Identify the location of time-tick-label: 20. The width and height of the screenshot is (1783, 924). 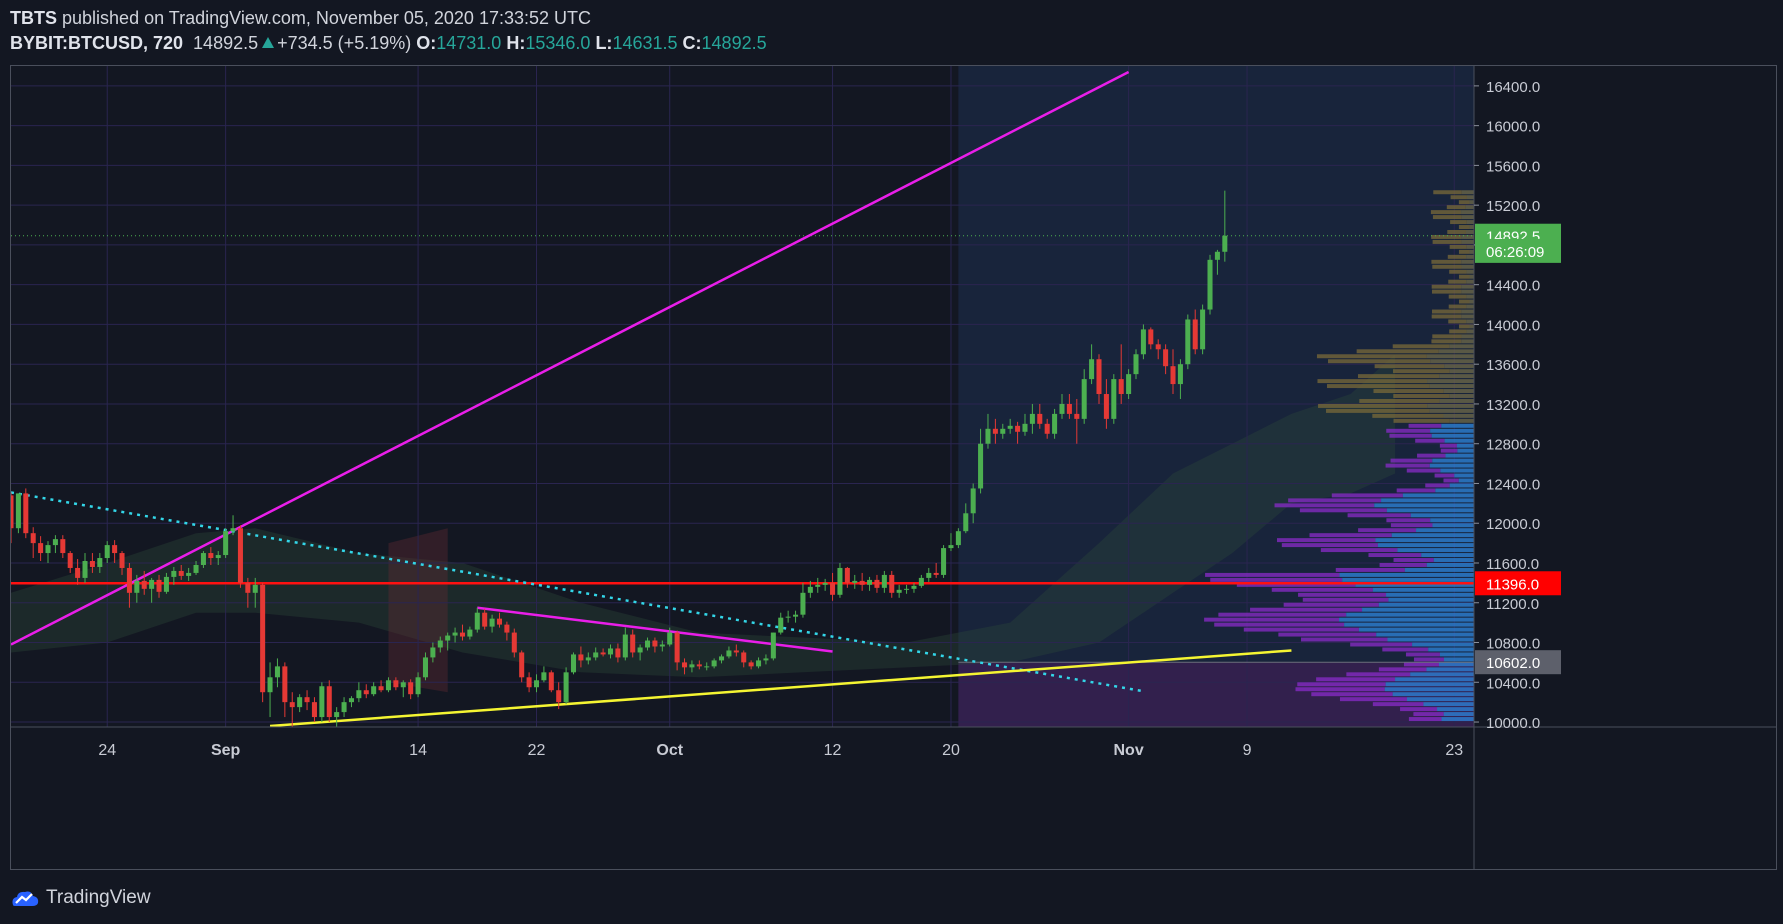
(951, 750).